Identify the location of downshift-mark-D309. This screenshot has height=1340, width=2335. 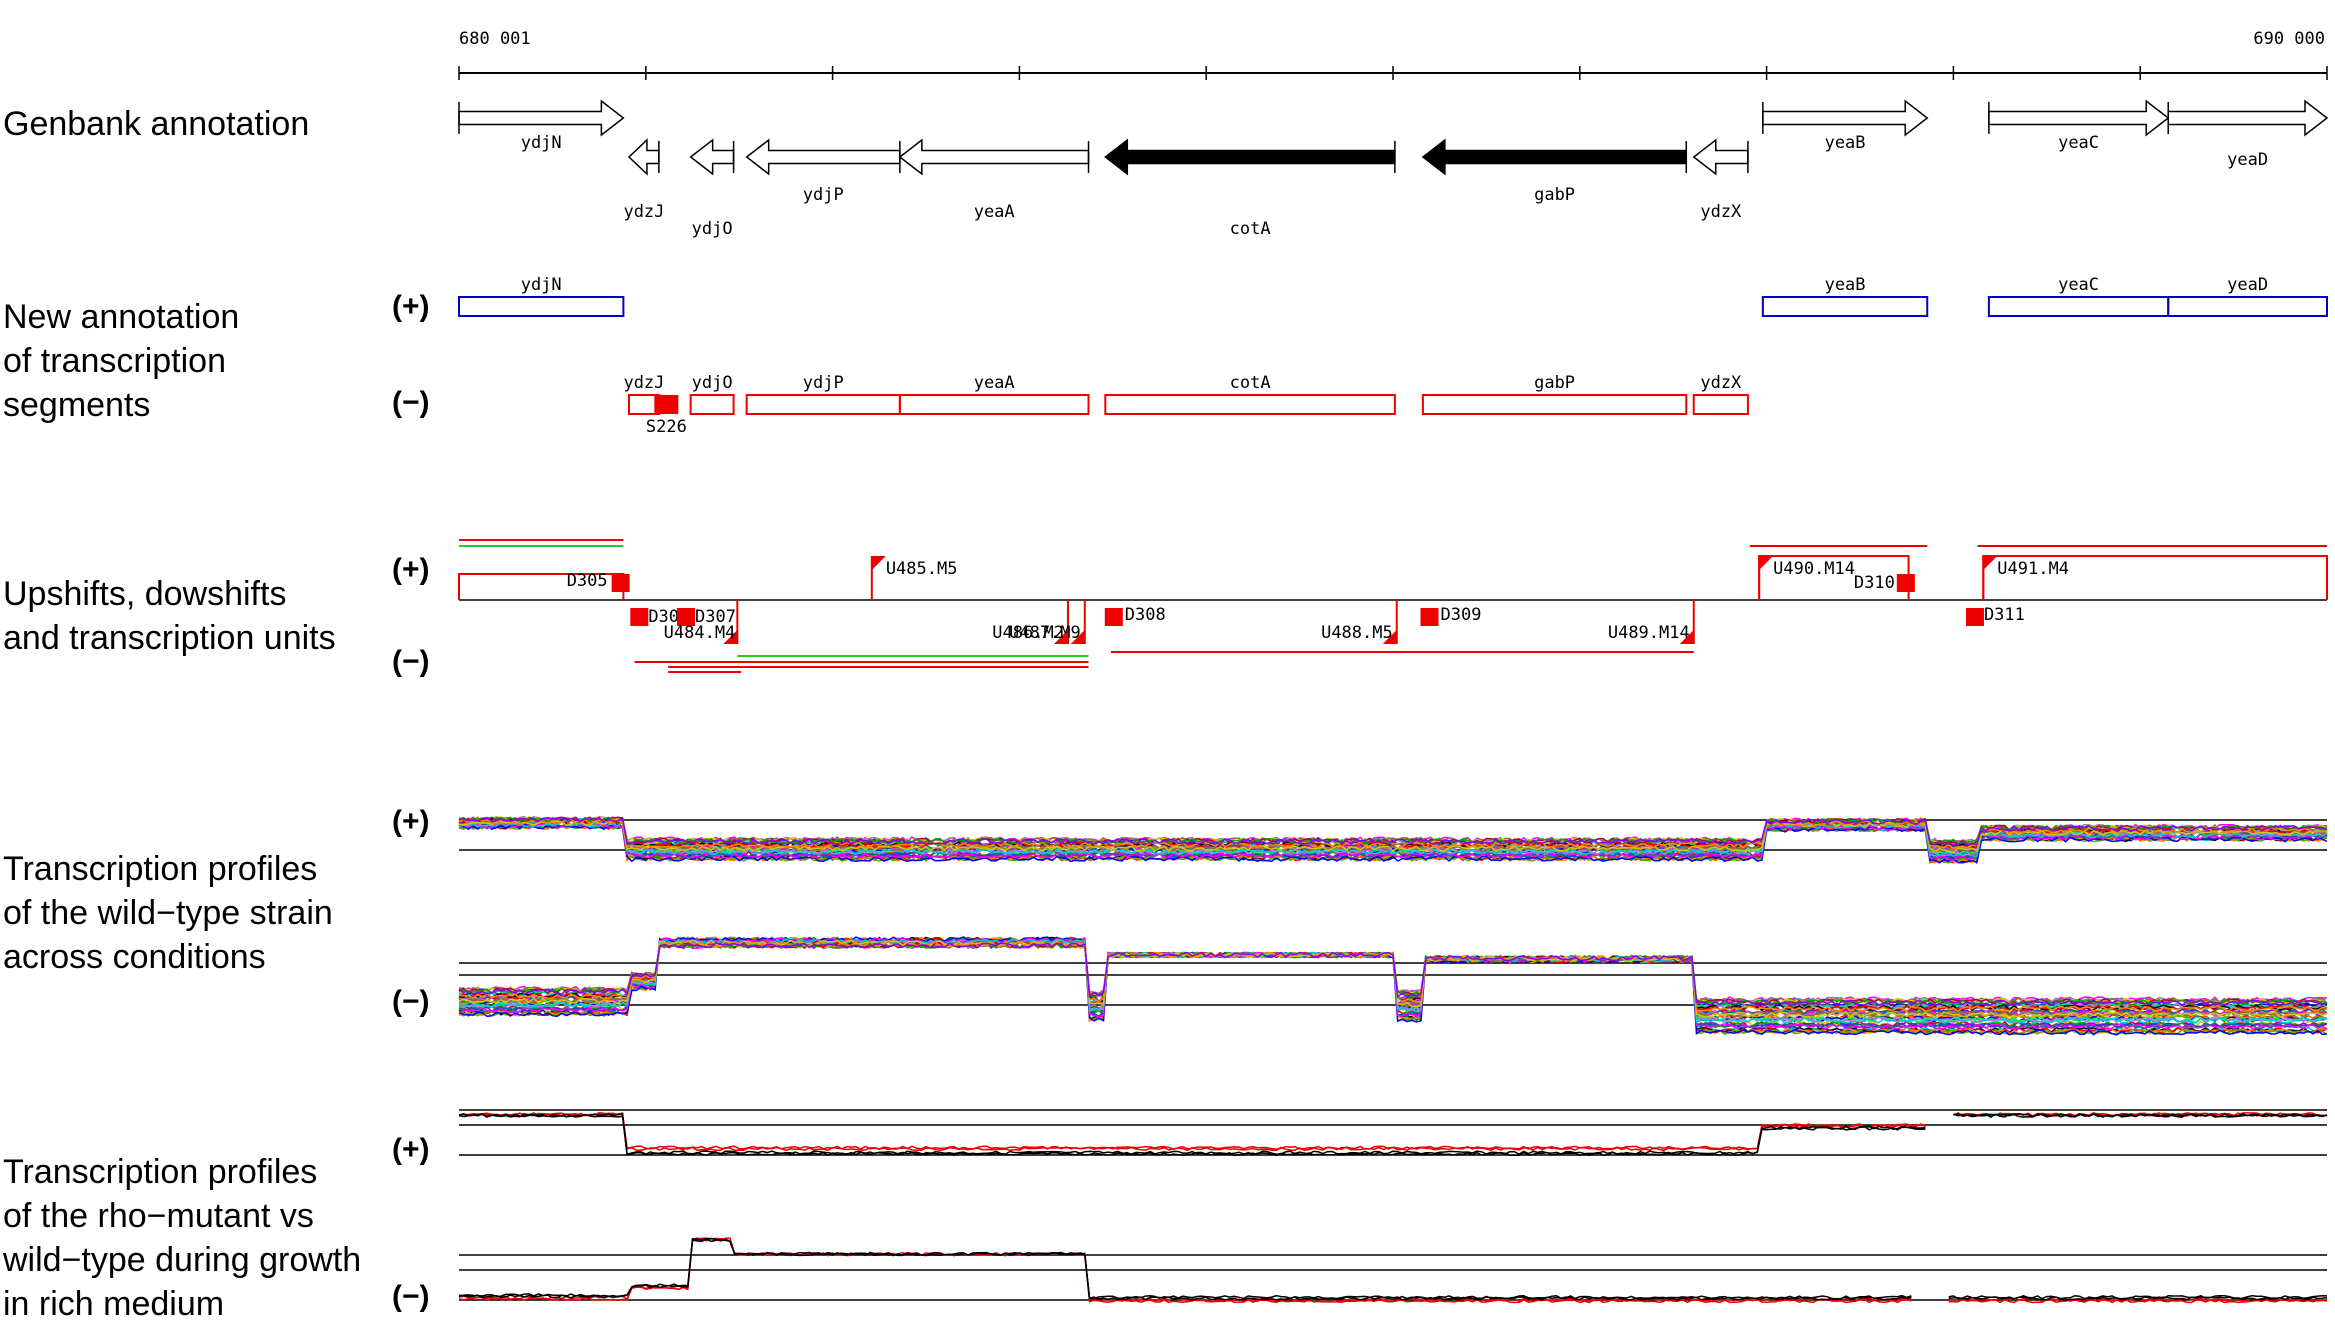
(1429, 617).